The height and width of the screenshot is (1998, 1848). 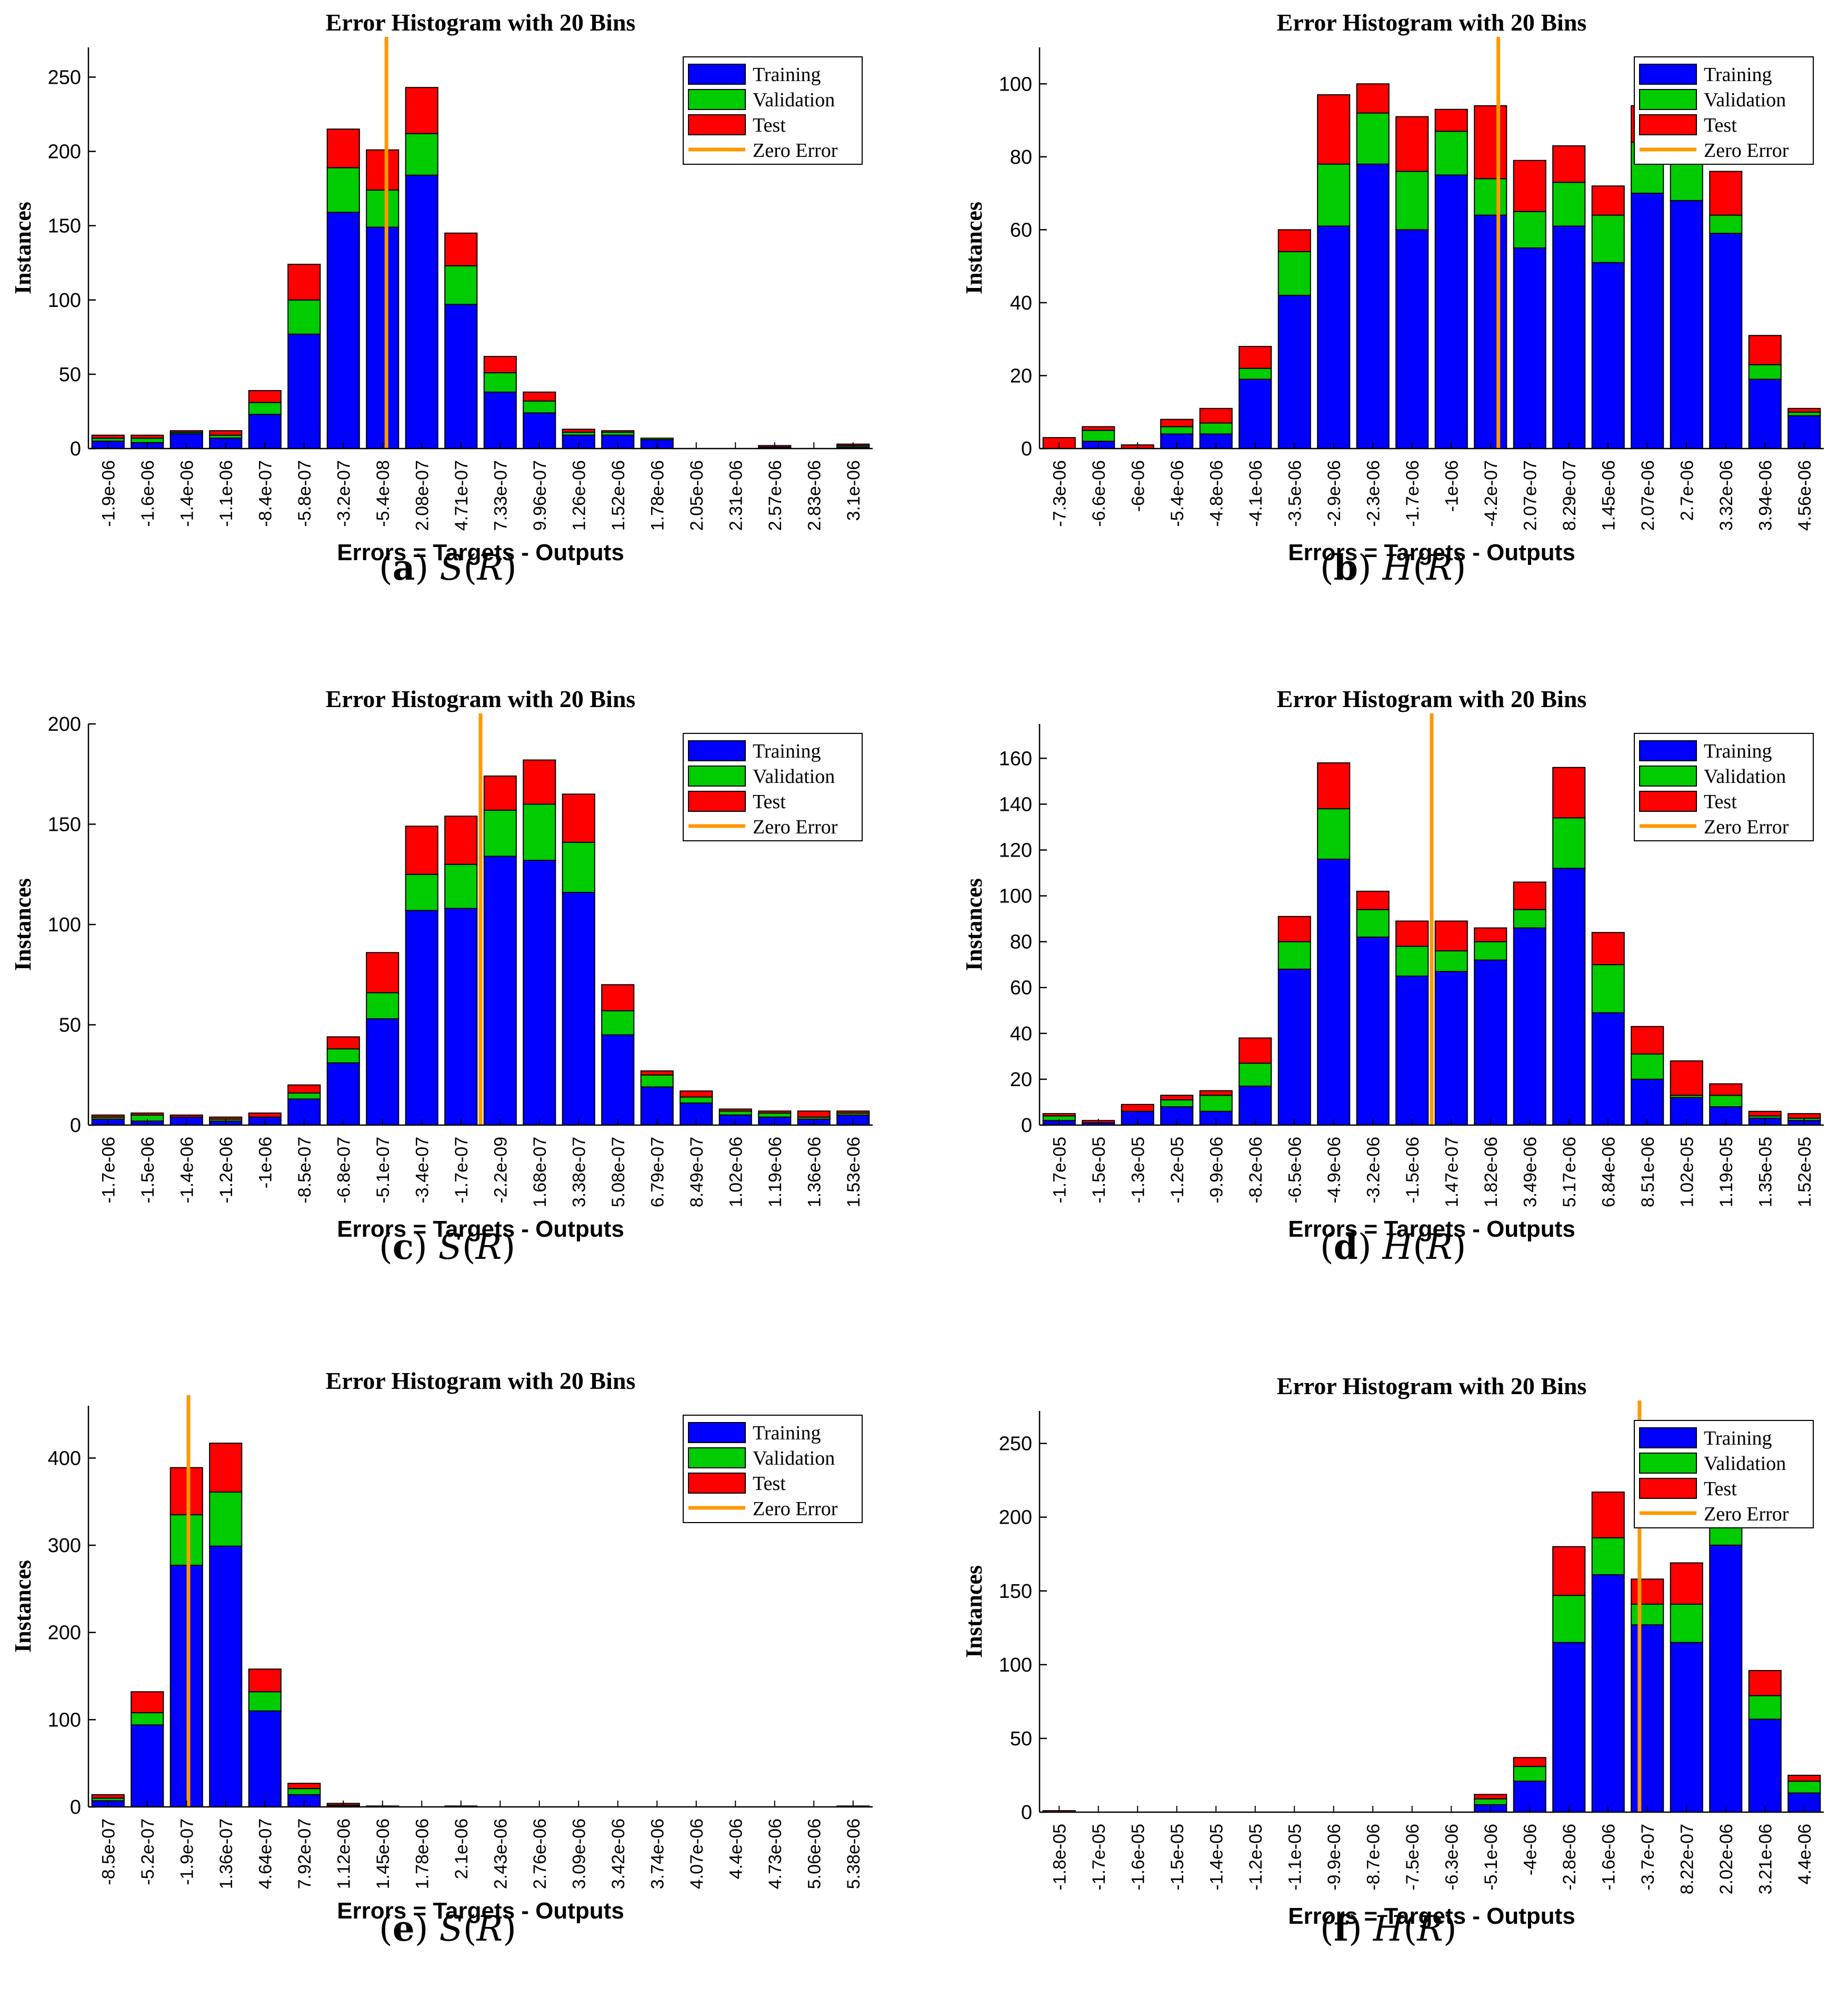 I want to click on x-tick-label: 1.78e-06, so click(x=657, y=495).